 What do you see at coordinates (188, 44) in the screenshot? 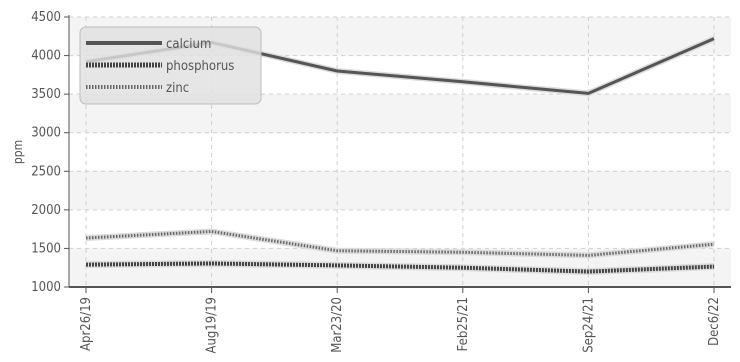
I see `legend-label-calcium: calcium` at bounding box center [188, 44].